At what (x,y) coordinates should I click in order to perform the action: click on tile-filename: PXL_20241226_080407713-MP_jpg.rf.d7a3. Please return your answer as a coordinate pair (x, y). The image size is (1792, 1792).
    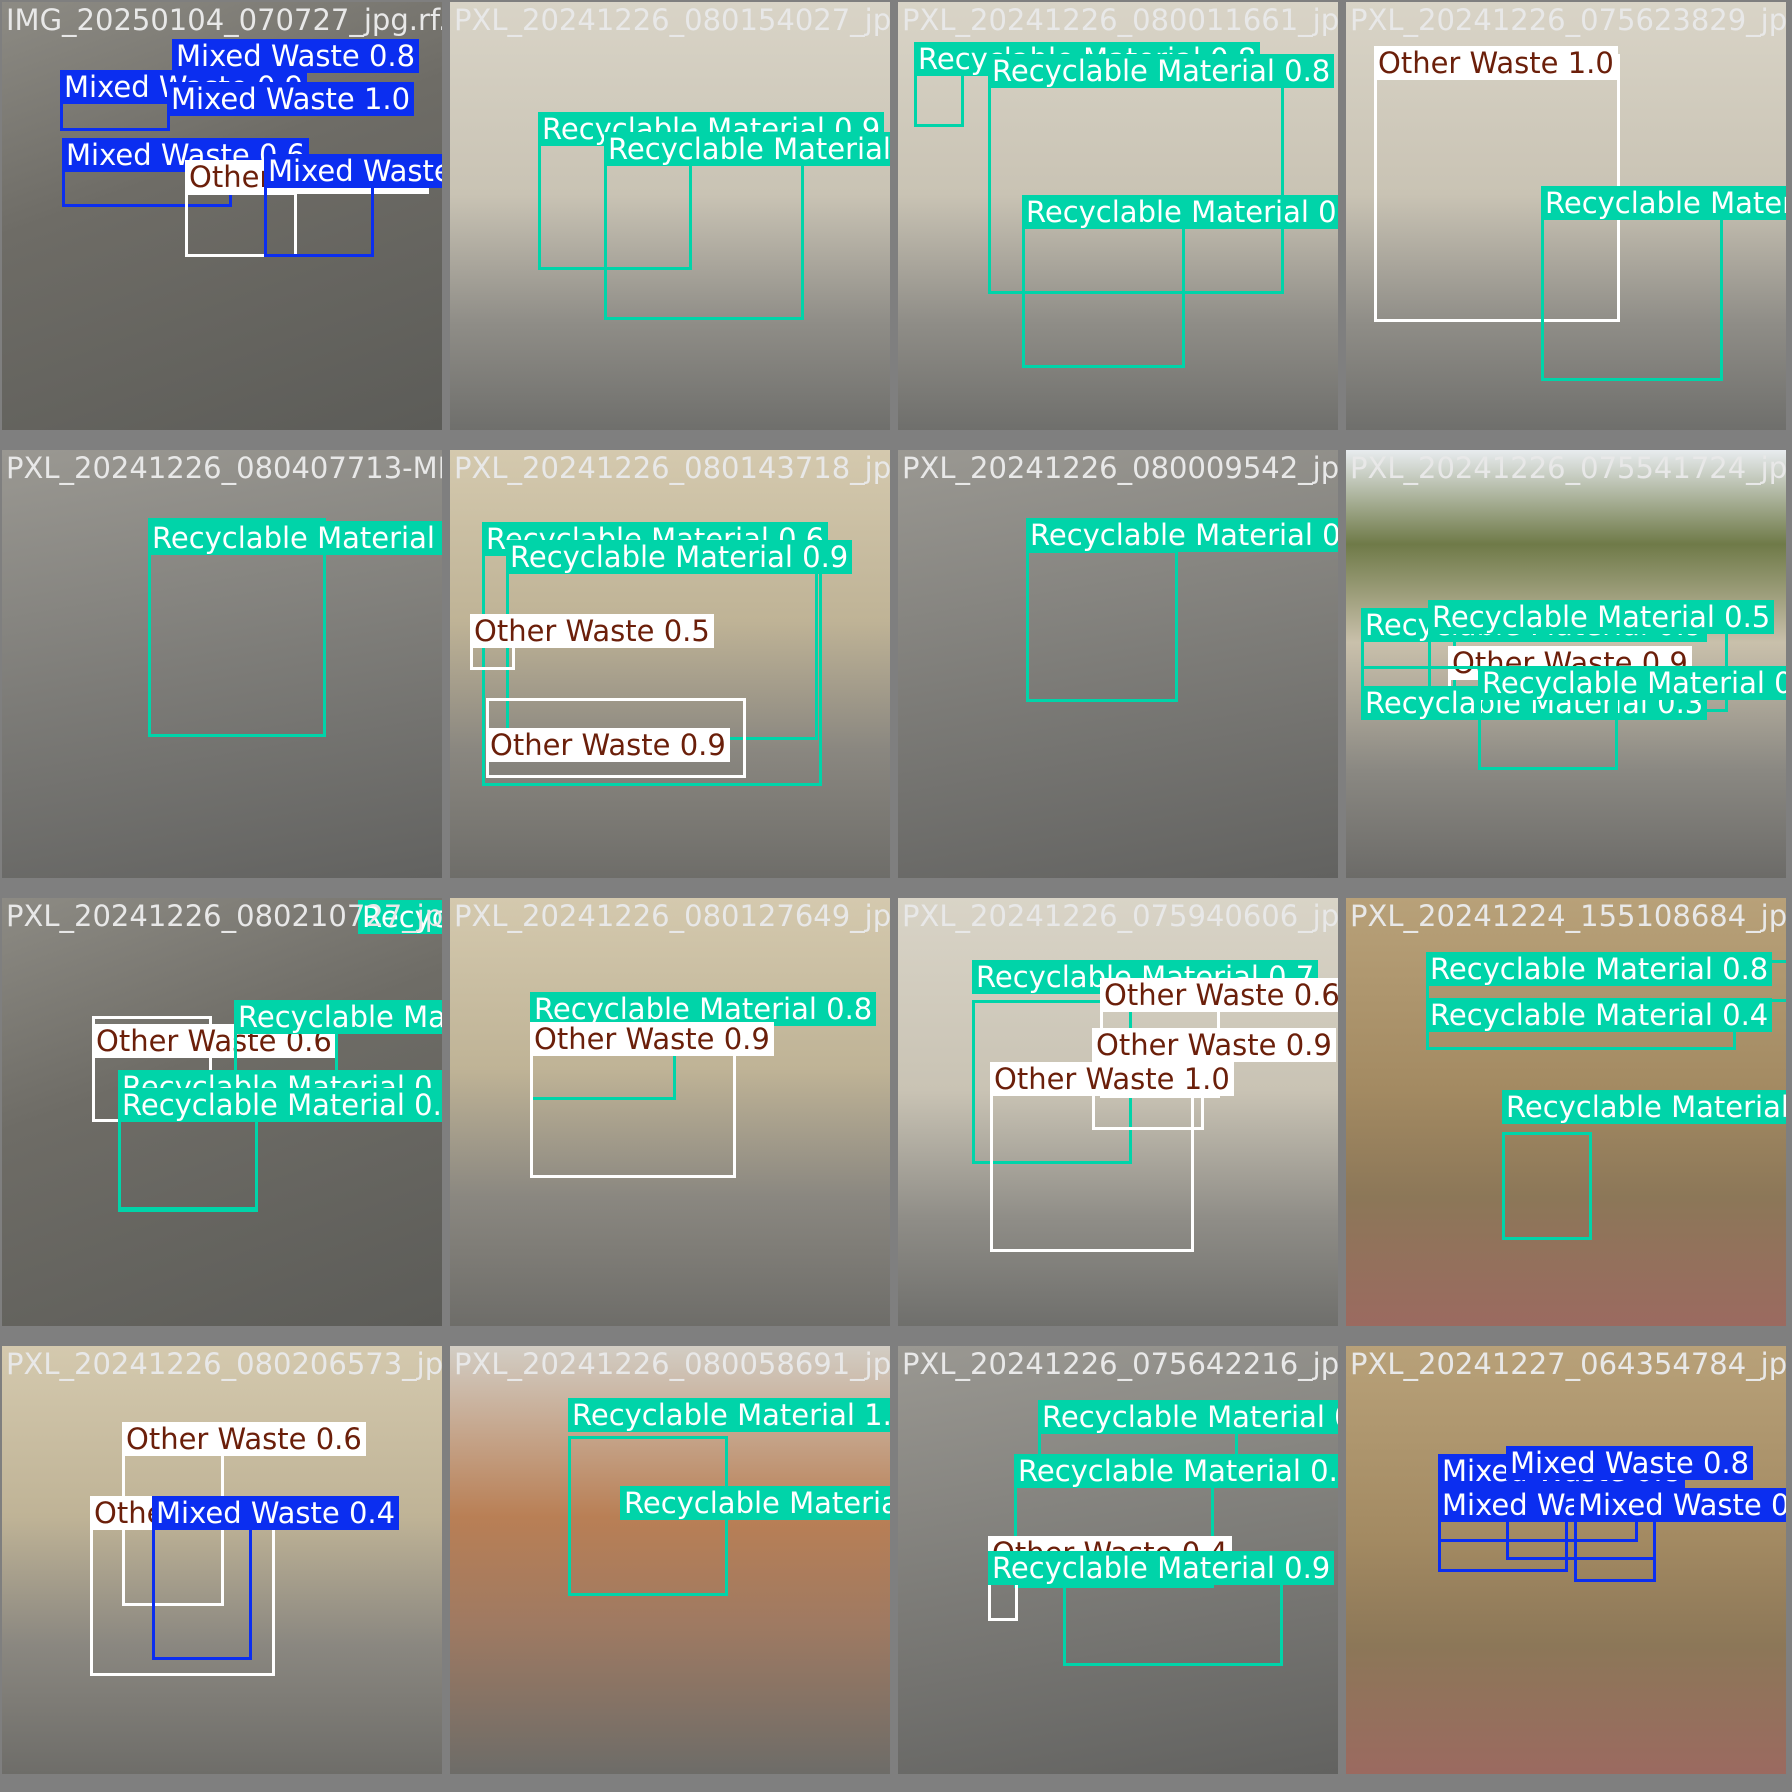
    Looking at the image, I should click on (224, 468).